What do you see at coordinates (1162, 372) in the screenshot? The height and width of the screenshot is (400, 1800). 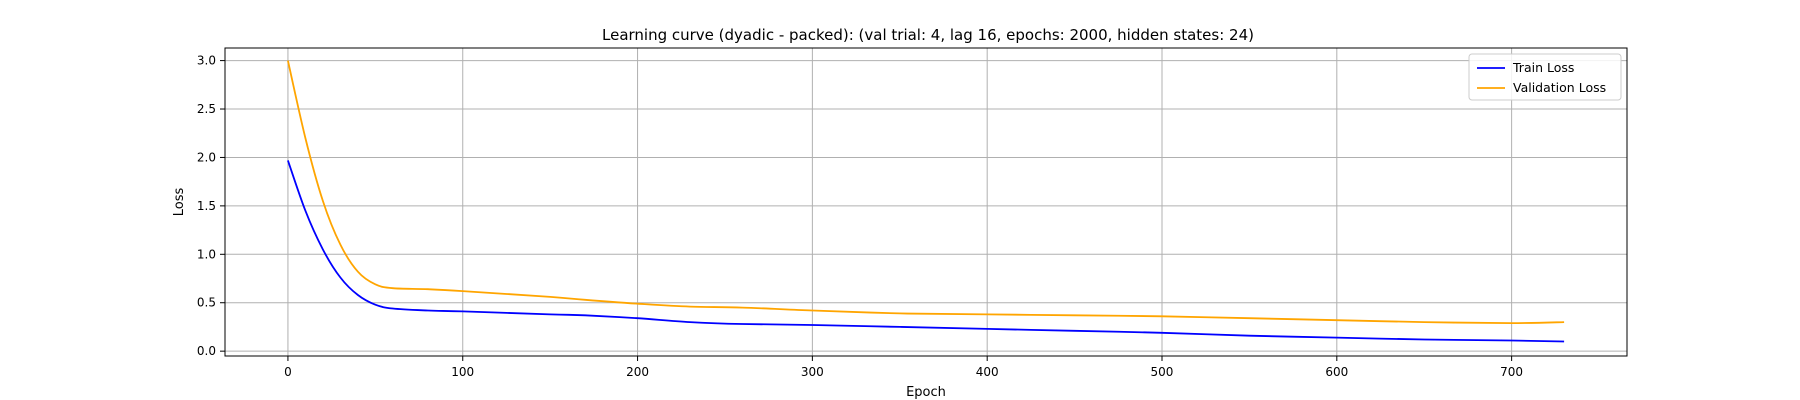 I see `x-tick-label: 500` at bounding box center [1162, 372].